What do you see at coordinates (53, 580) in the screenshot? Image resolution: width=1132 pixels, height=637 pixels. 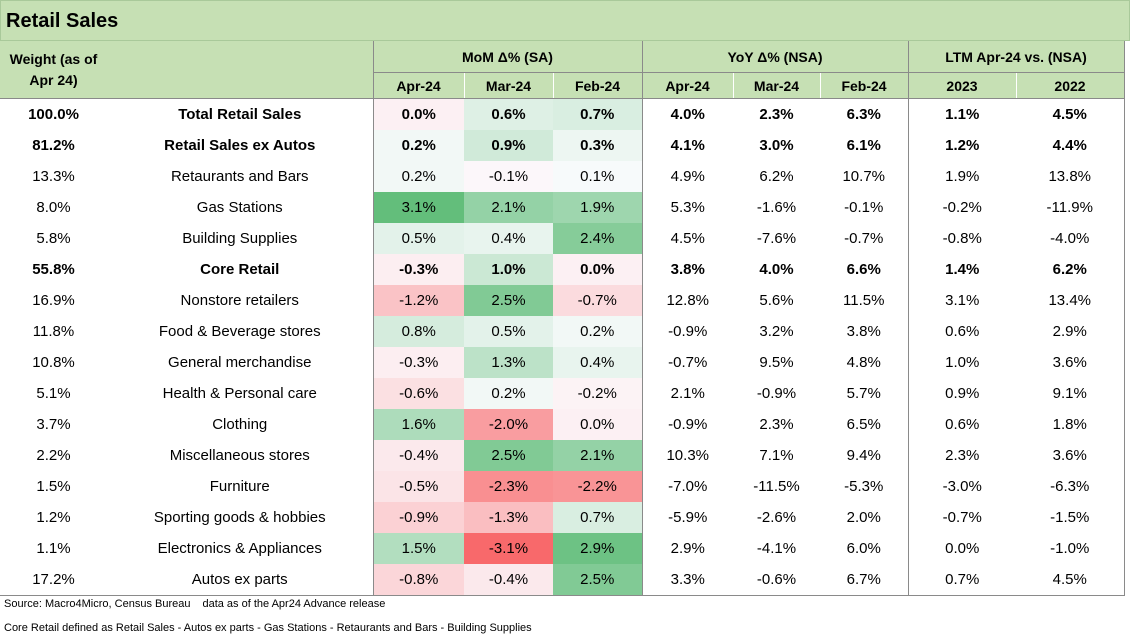 I see `weight-cell: 17.2%` at bounding box center [53, 580].